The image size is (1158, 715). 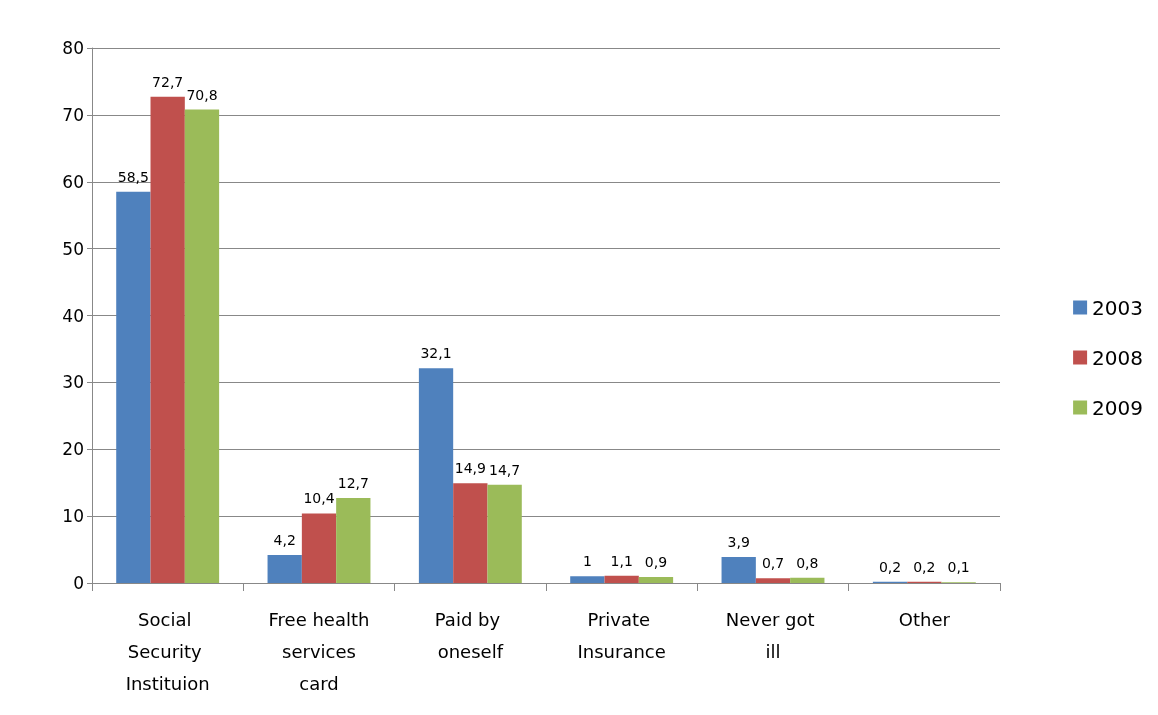 What do you see at coordinates (807, 562) in the screenshot?
I see `data-label: 0,8` at bounding box center [807, 562].